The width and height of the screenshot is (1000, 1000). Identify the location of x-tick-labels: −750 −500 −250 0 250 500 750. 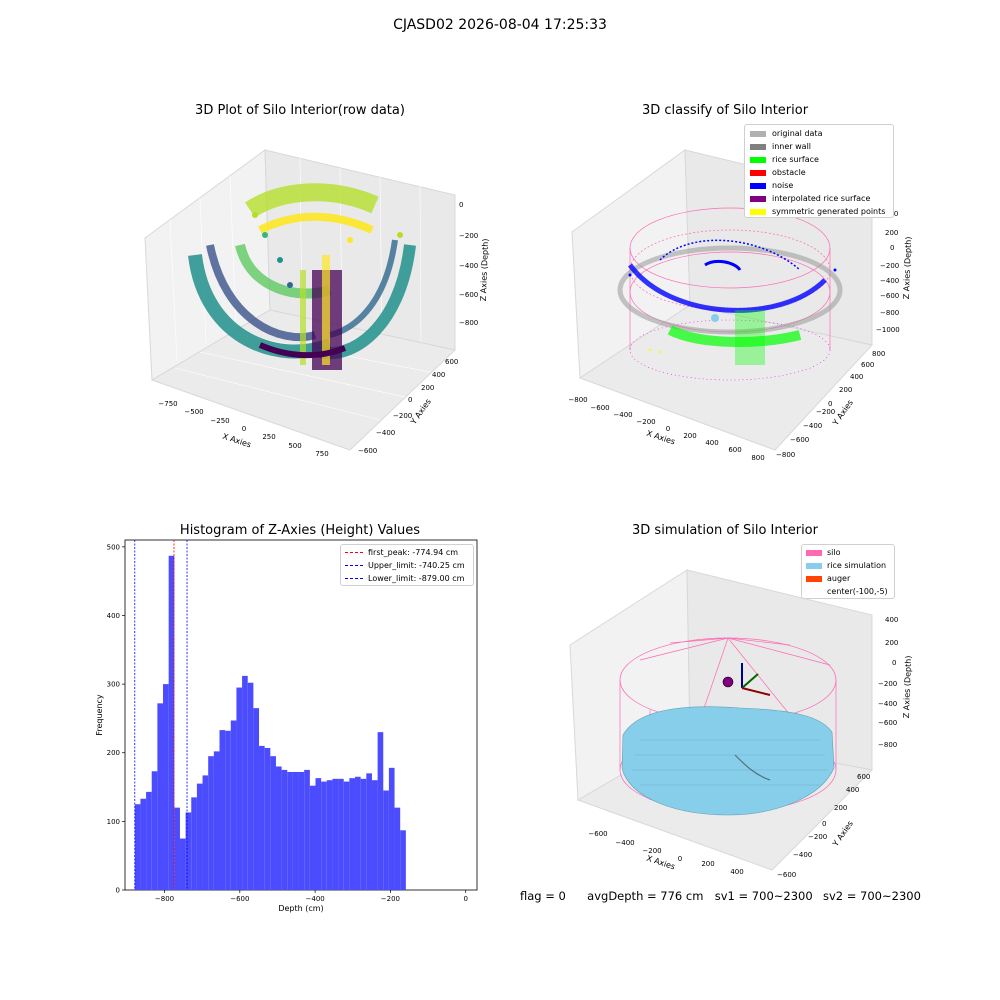
(243, 429).